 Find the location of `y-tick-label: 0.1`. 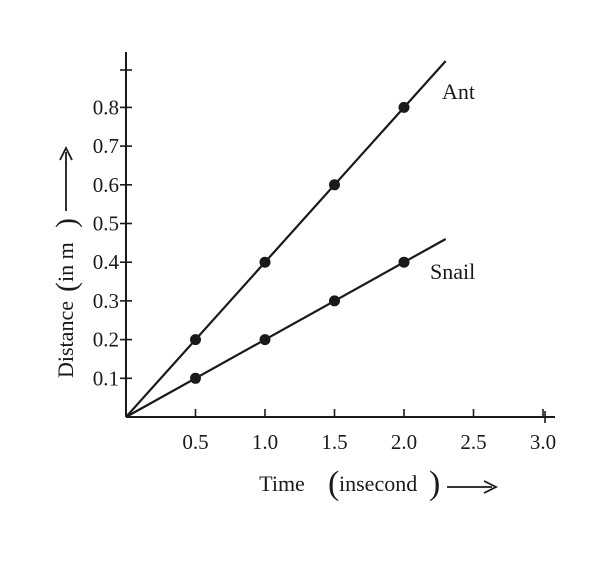

y-tick-label: 0.1 is located at coordinates (106, 378).